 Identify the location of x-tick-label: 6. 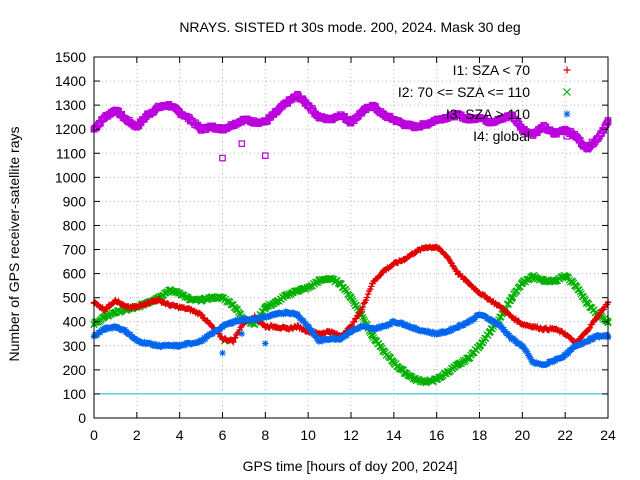
(223, 435).